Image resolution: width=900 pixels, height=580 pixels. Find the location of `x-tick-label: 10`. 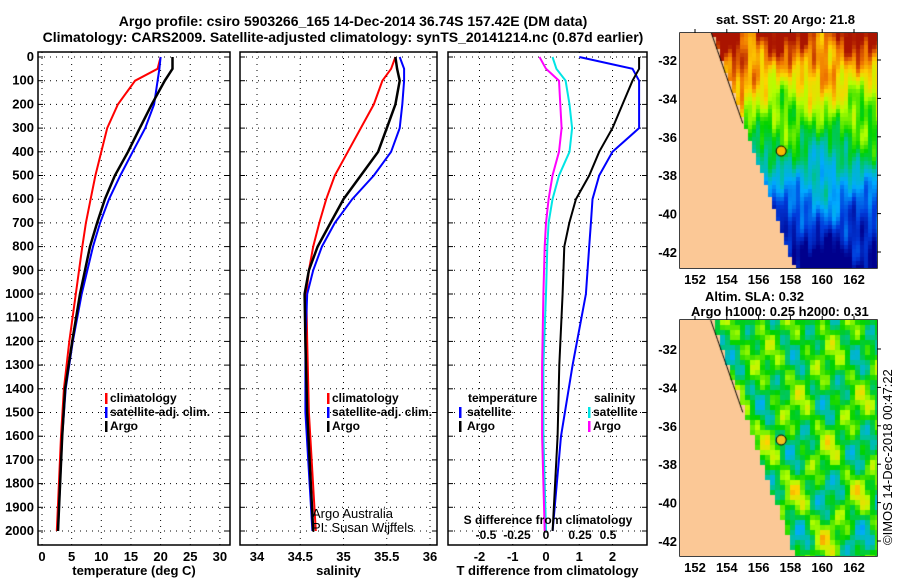

x-tick-label: 10 is located at coordinates (101, 556).